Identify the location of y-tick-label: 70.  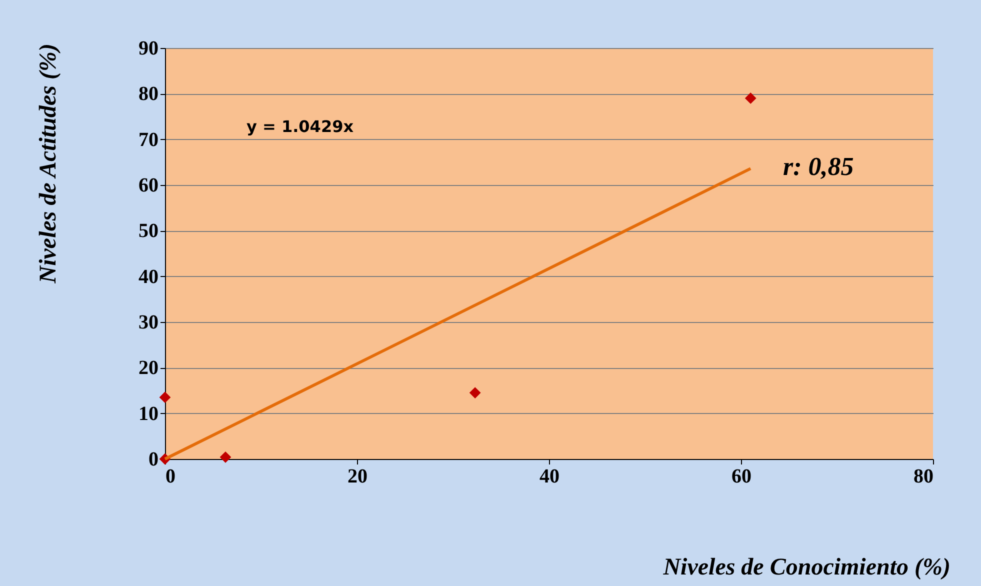
(148, 139).